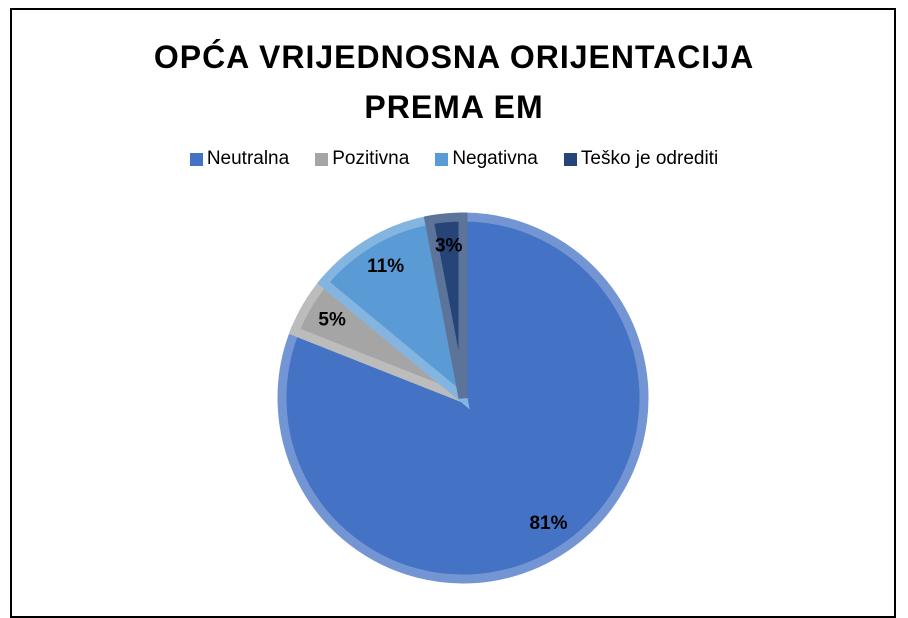 This screenshot has width=908, height=618. I want to click on data-label: 11%, so click(385, 266).